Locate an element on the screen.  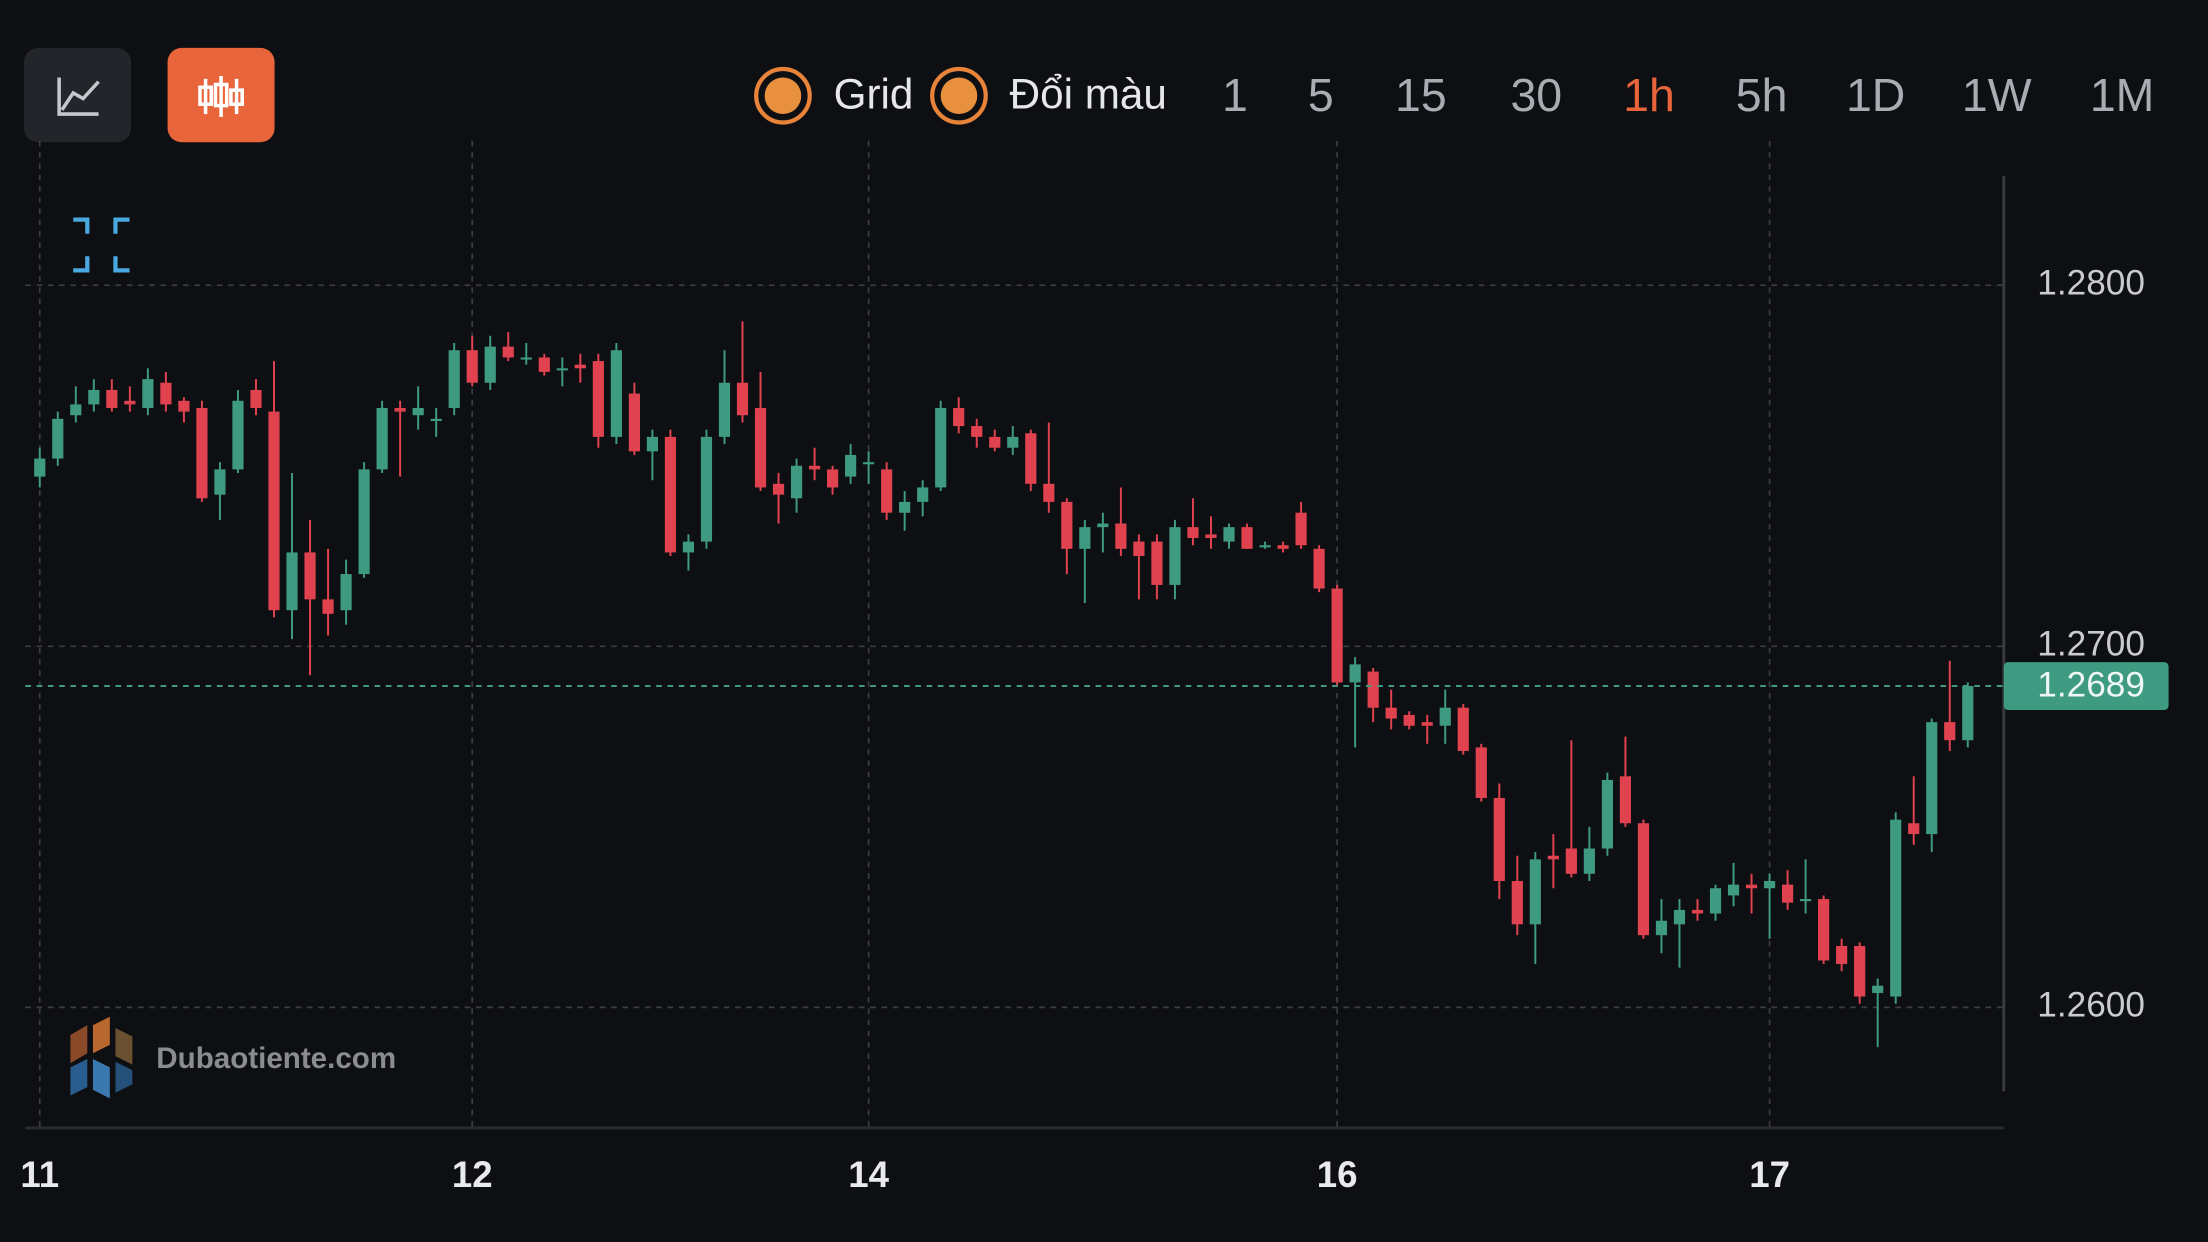
collapse-icon is located at coordinates (101, 245).